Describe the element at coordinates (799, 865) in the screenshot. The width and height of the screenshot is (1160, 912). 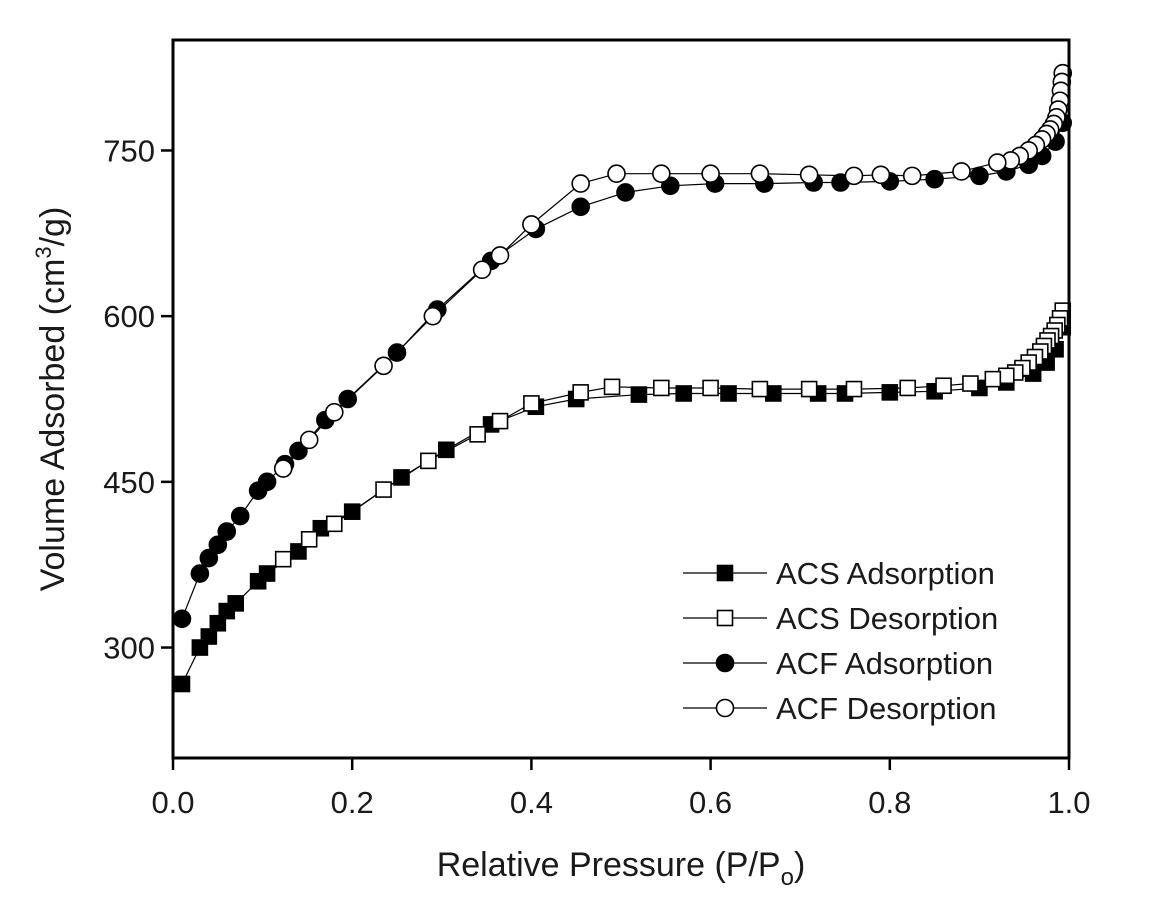
I see `x-axis-title-end: )` at that location.